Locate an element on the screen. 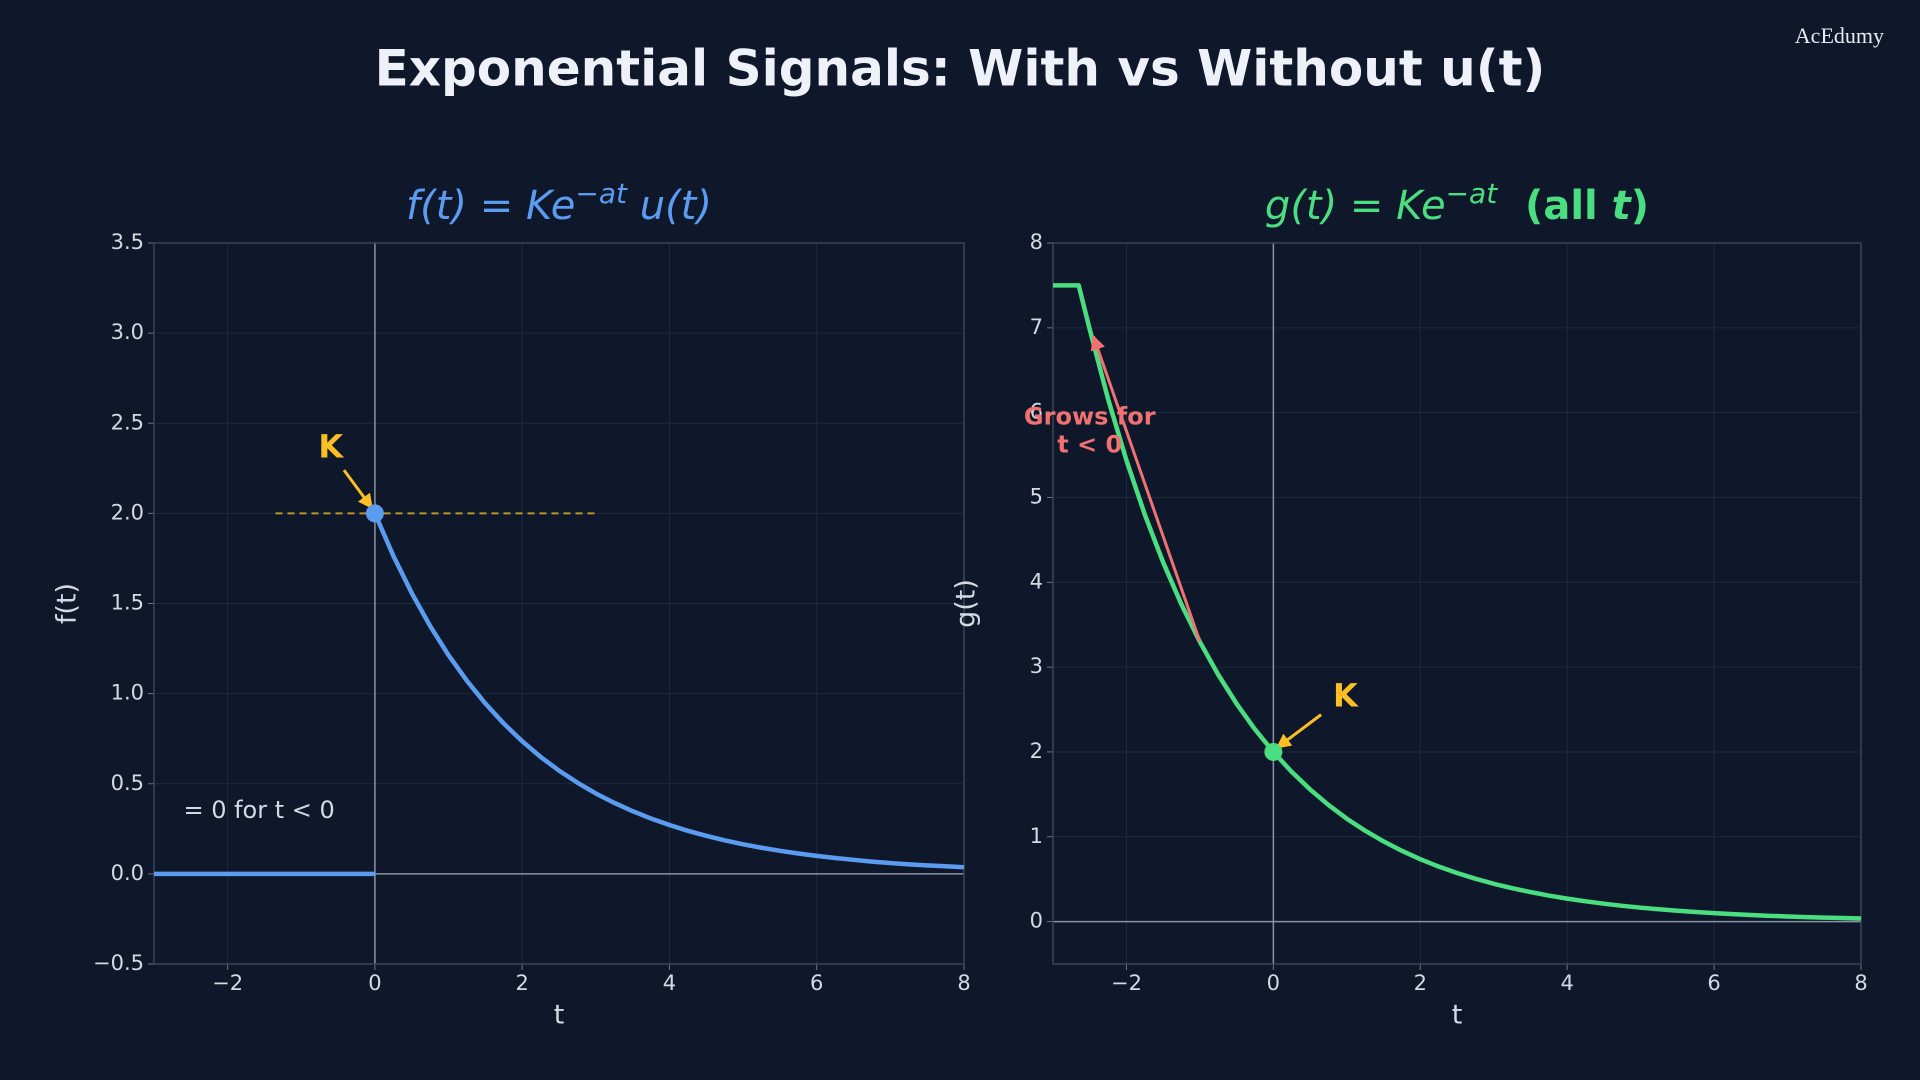 This screenshot has height=1080, width=1920. y-tick-label: 2 is located at coordinates (1036, 751).